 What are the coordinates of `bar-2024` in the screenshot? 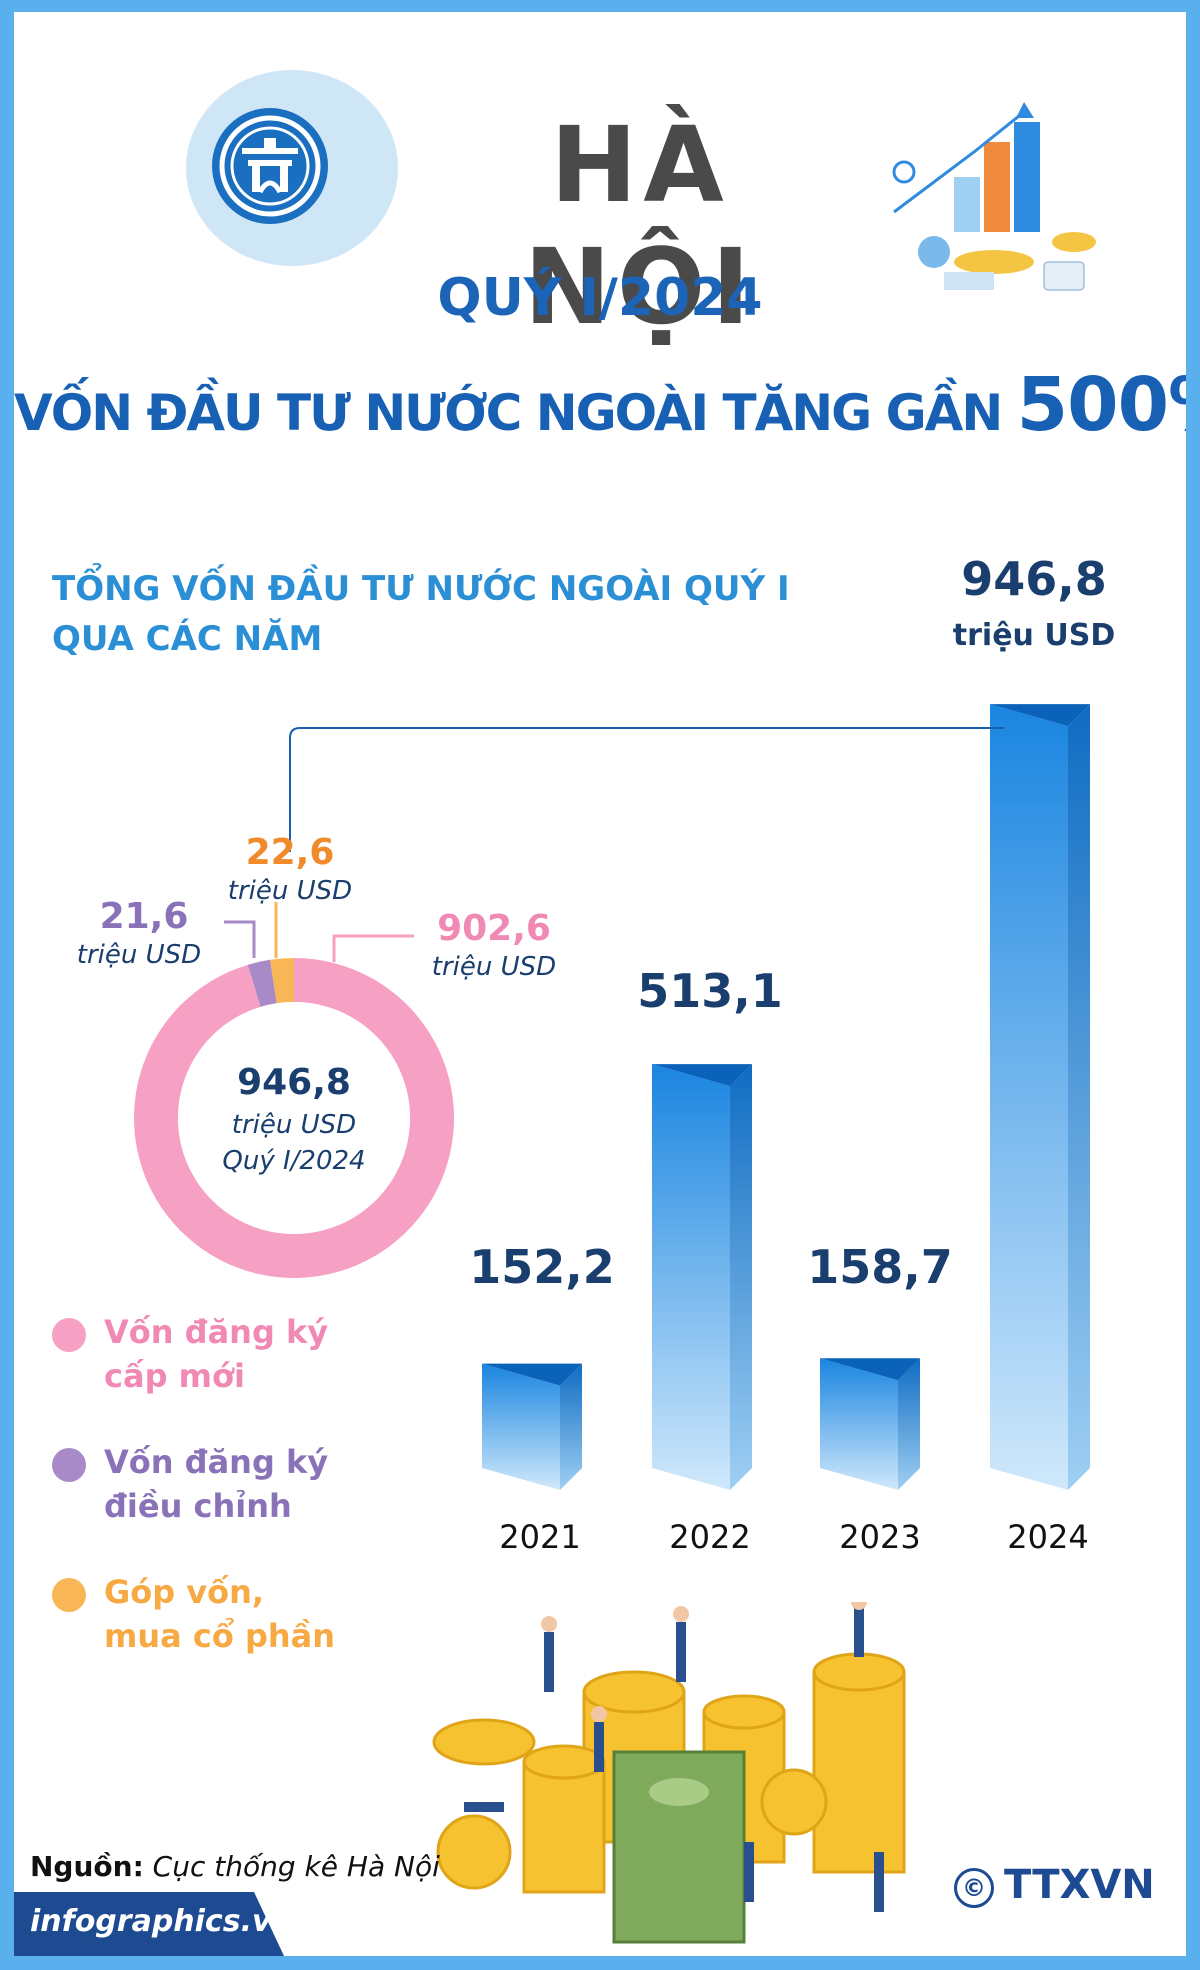 It's located at (1040, 1097).